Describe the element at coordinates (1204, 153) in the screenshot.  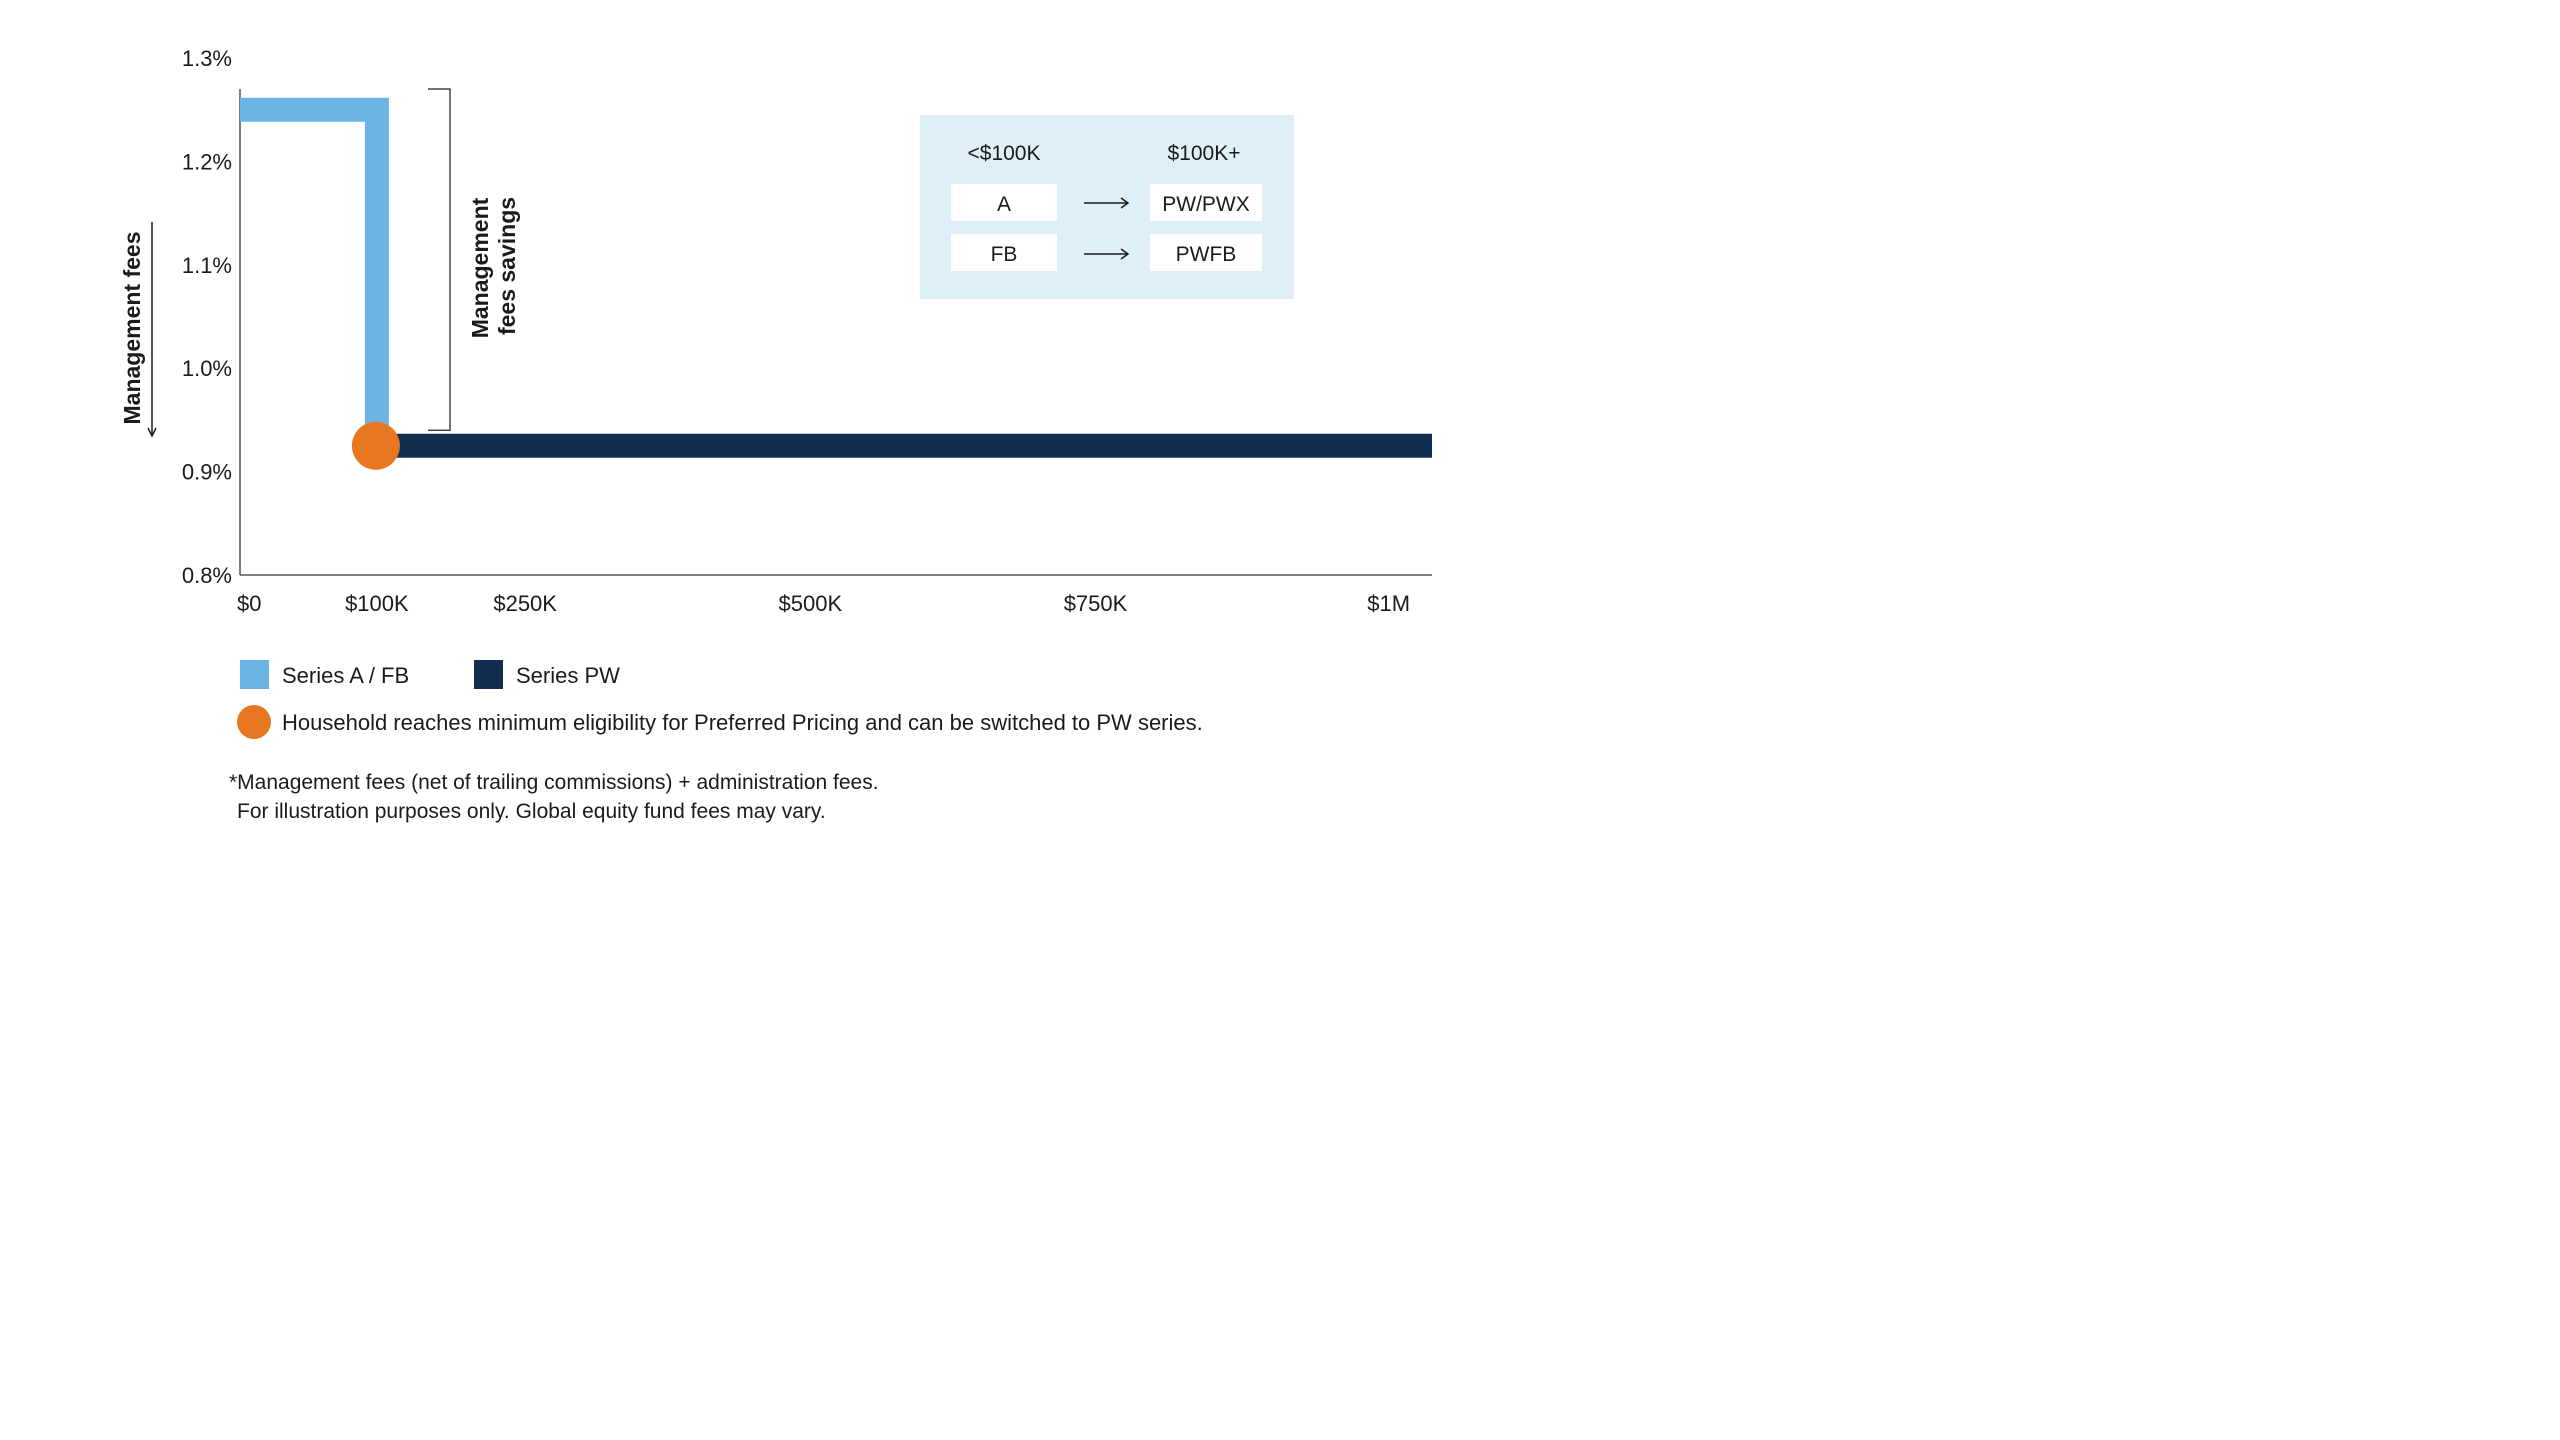
I see `info-box-header-right: $100K+` at that location.